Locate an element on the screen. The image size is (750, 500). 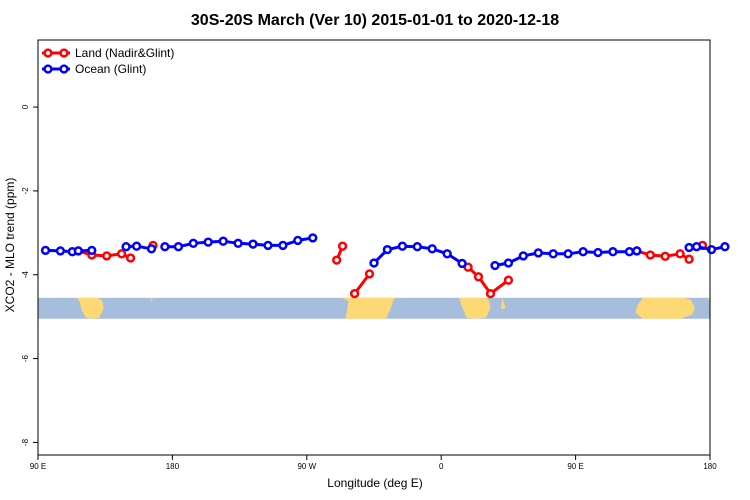
y-tick-label-0: 0 is located at coordinates (25, 106).